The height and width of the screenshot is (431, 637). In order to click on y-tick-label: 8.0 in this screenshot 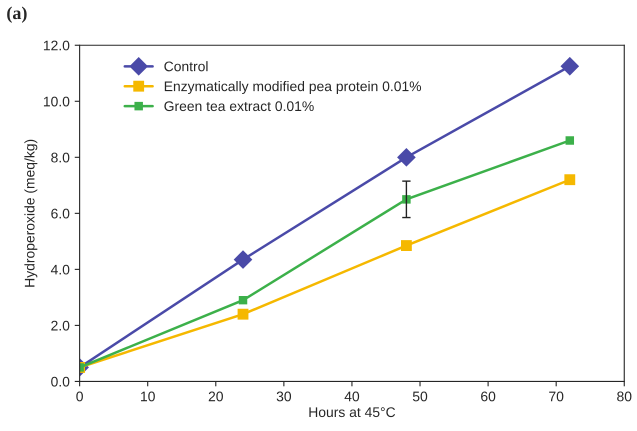, I will do `click(60, 157)`.